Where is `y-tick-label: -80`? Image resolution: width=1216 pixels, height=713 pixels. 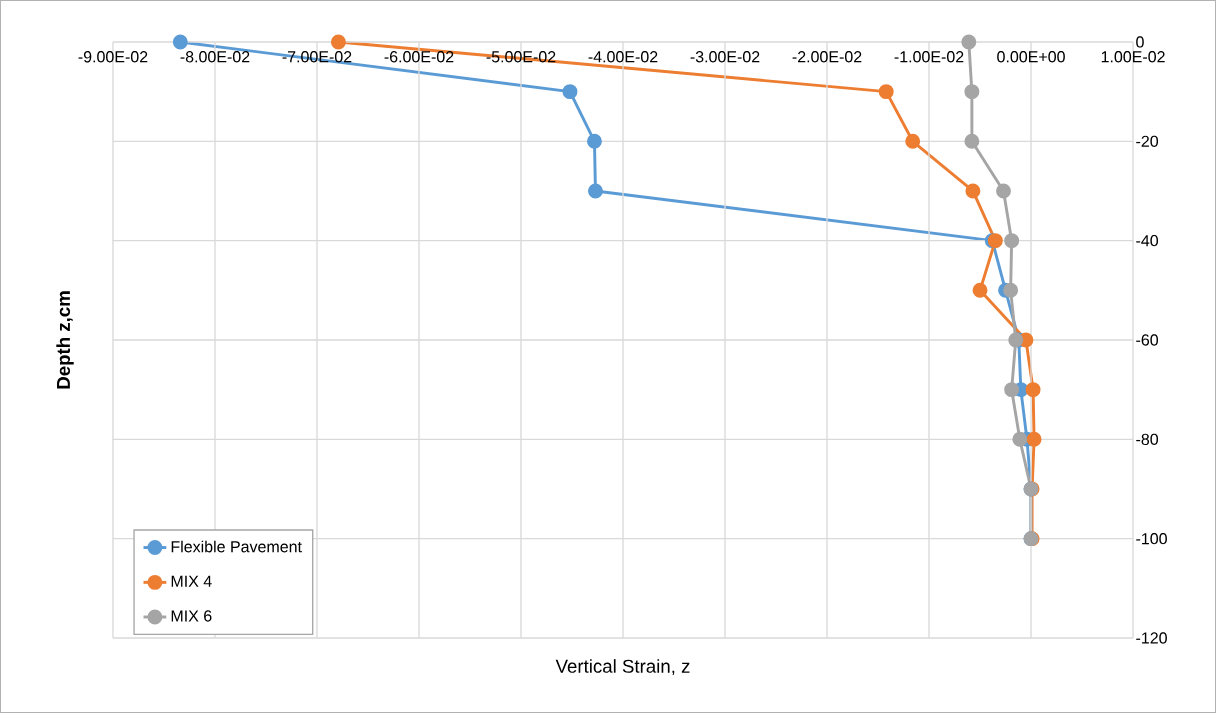 y-tick-label: -80 is located at coordinates (1147, 439).